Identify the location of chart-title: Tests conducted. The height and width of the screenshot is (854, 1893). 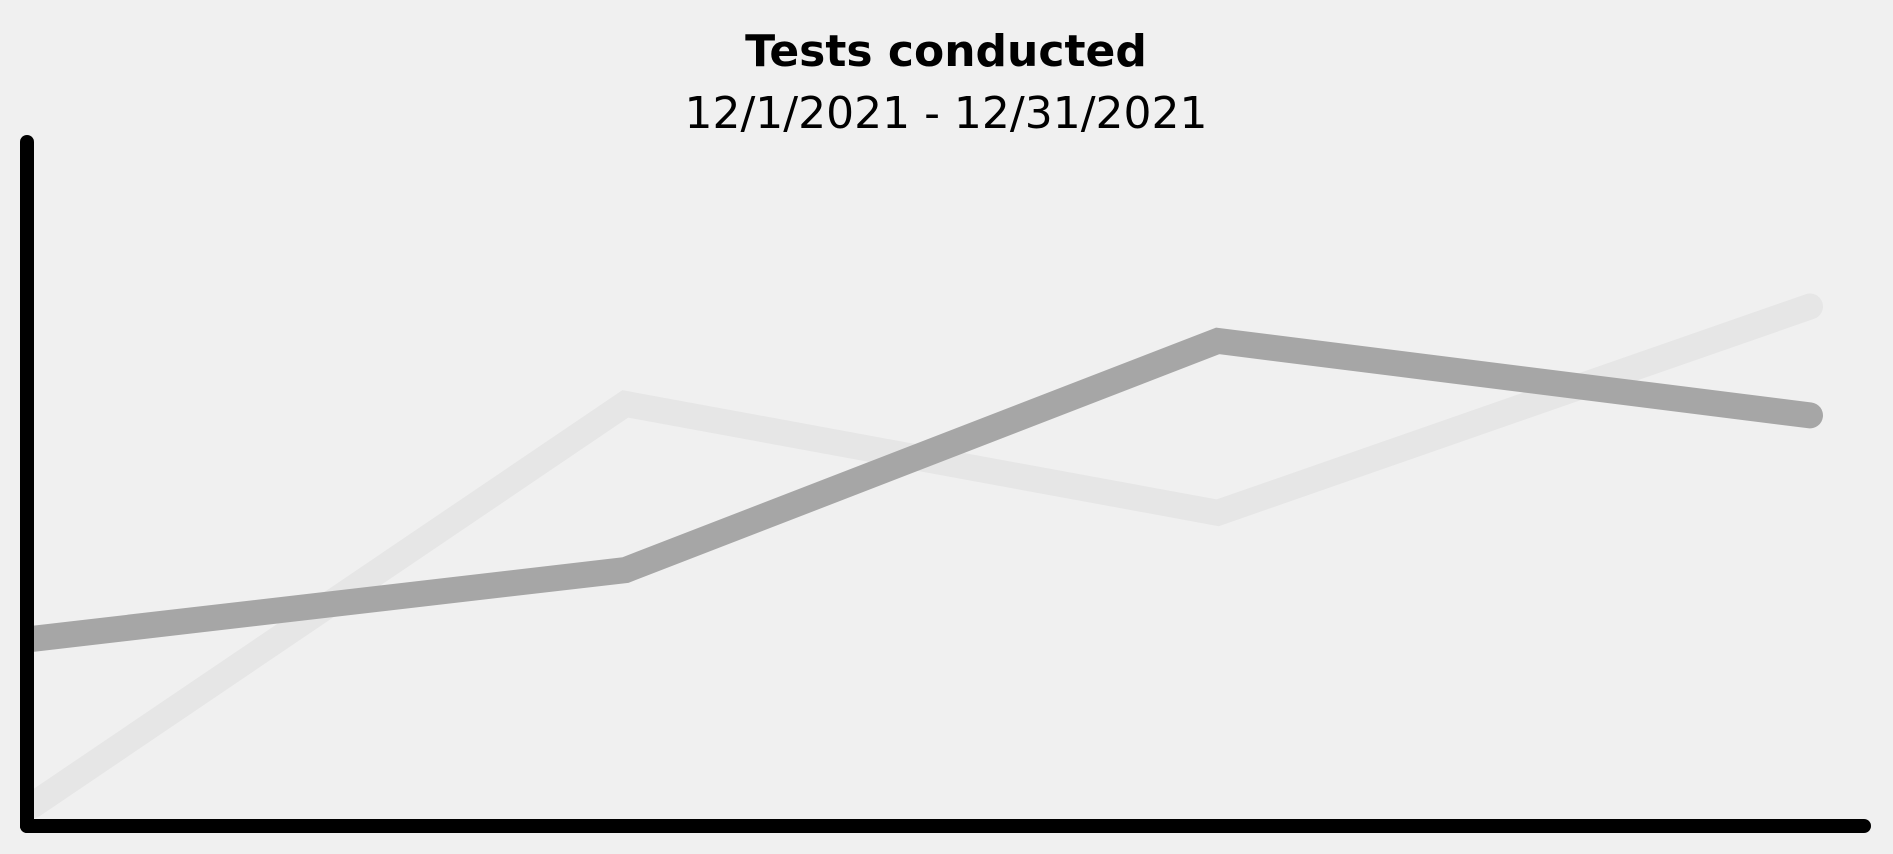
(946, 51).